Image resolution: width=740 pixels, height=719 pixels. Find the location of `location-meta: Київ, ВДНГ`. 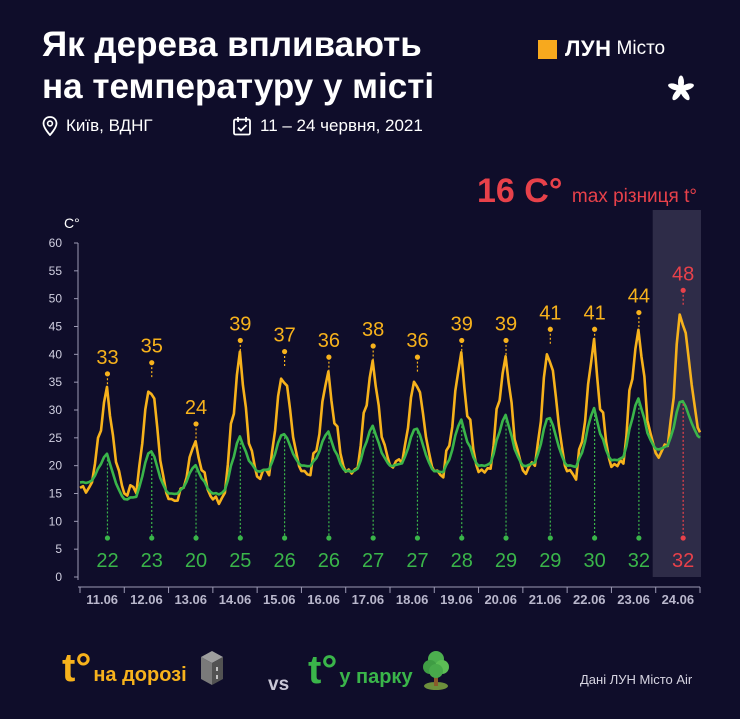

location-meta: Київ, ВДНГ is located at coordinates (97, 126).